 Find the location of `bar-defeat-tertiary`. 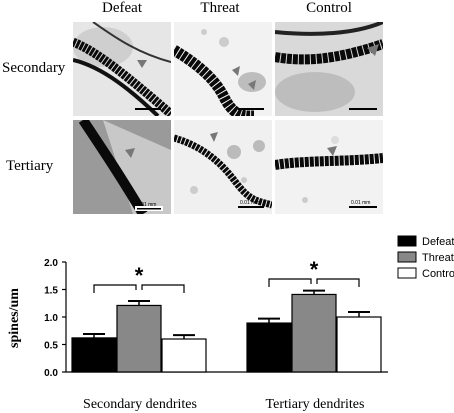

bar-defeat-tertiary is located at coordinates (269, 347).